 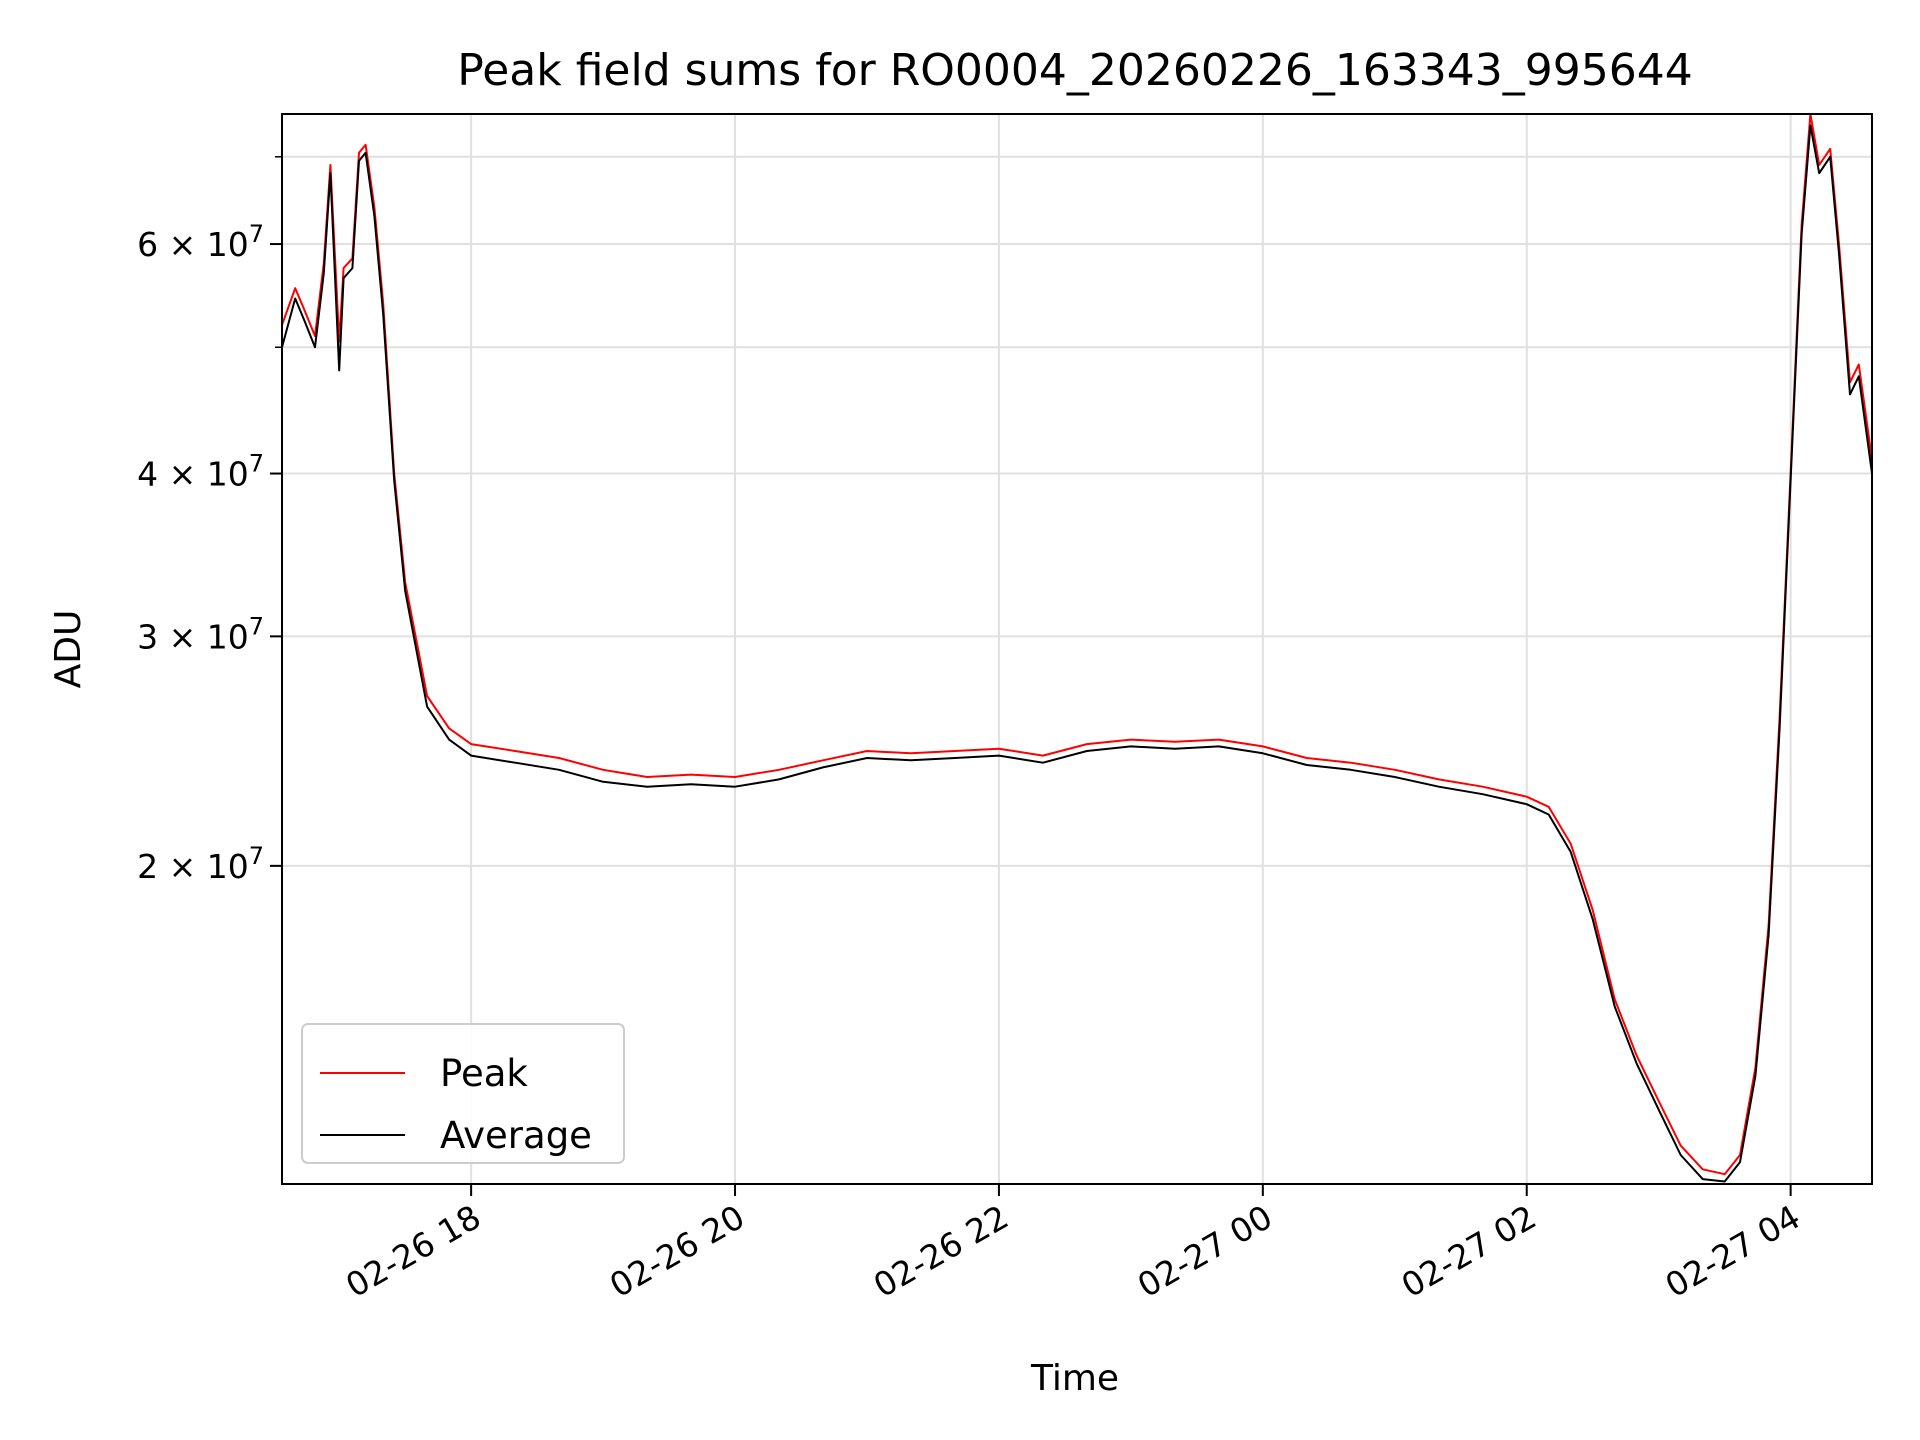 I want to click on y-tick-label: 2 × 10⁷, so click(x=200, y=864).